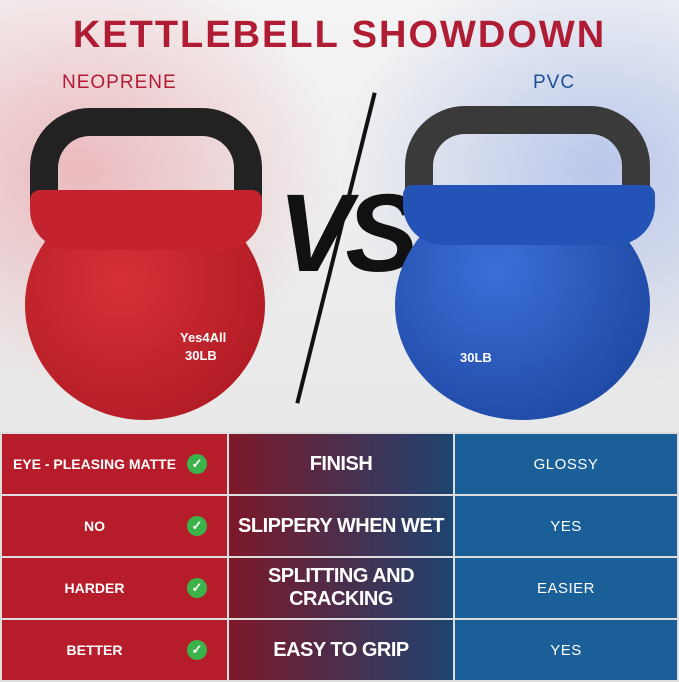 This screenshot has width=679, height=682. I want to click on feature-label: SPLITTING AND CRACKING, so click(341, 588).